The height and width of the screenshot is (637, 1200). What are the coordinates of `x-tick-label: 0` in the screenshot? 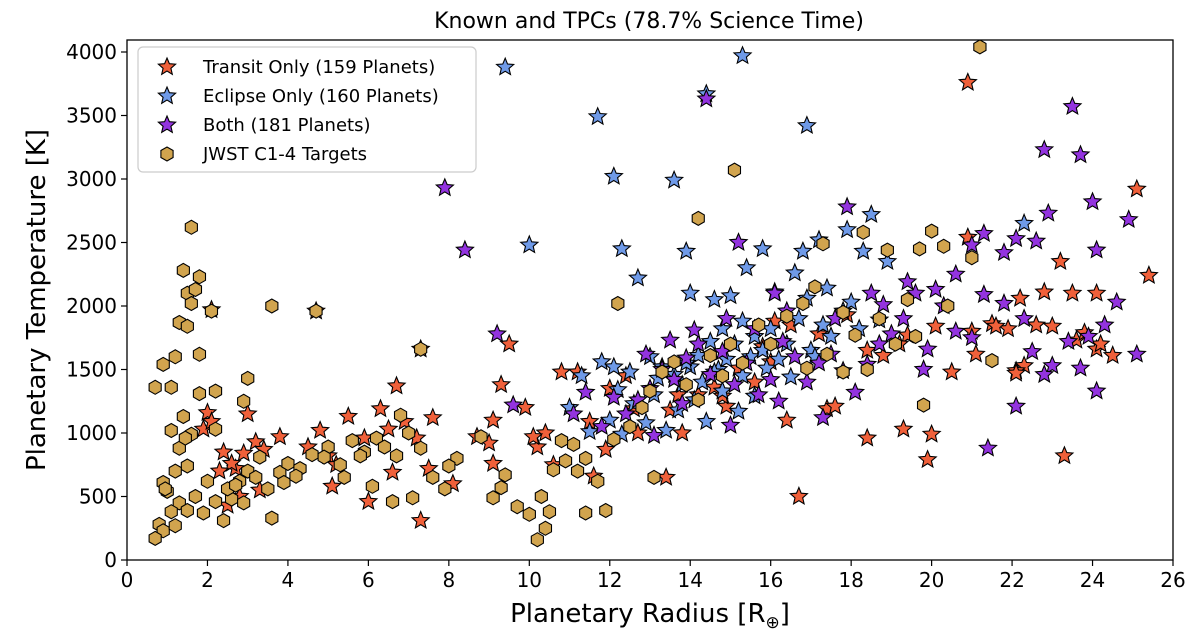 It's located at (127, 580).